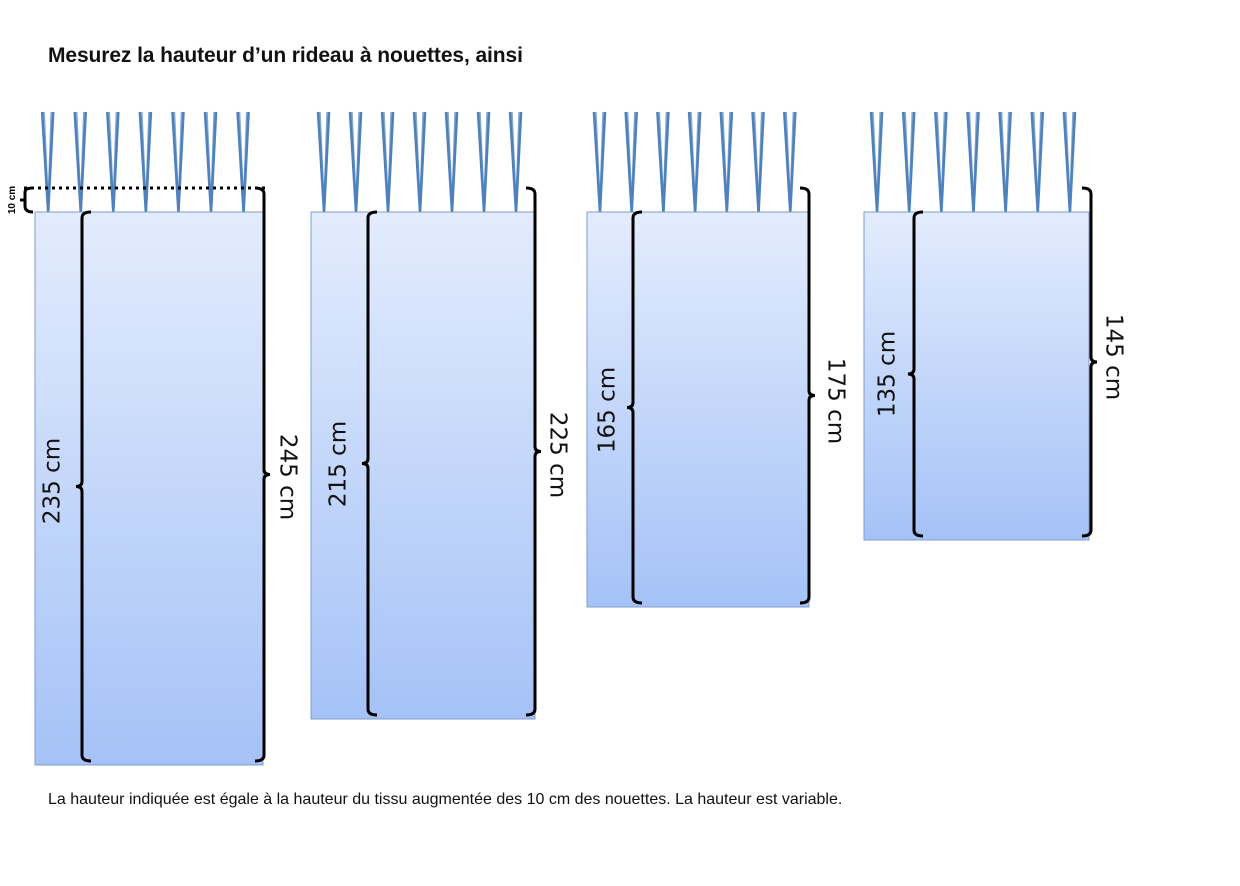  What do you see at coordinates (136, 200) in the screenshot?
I see `tab-height-marker: 10 cm` at bounding box center [136, 200].